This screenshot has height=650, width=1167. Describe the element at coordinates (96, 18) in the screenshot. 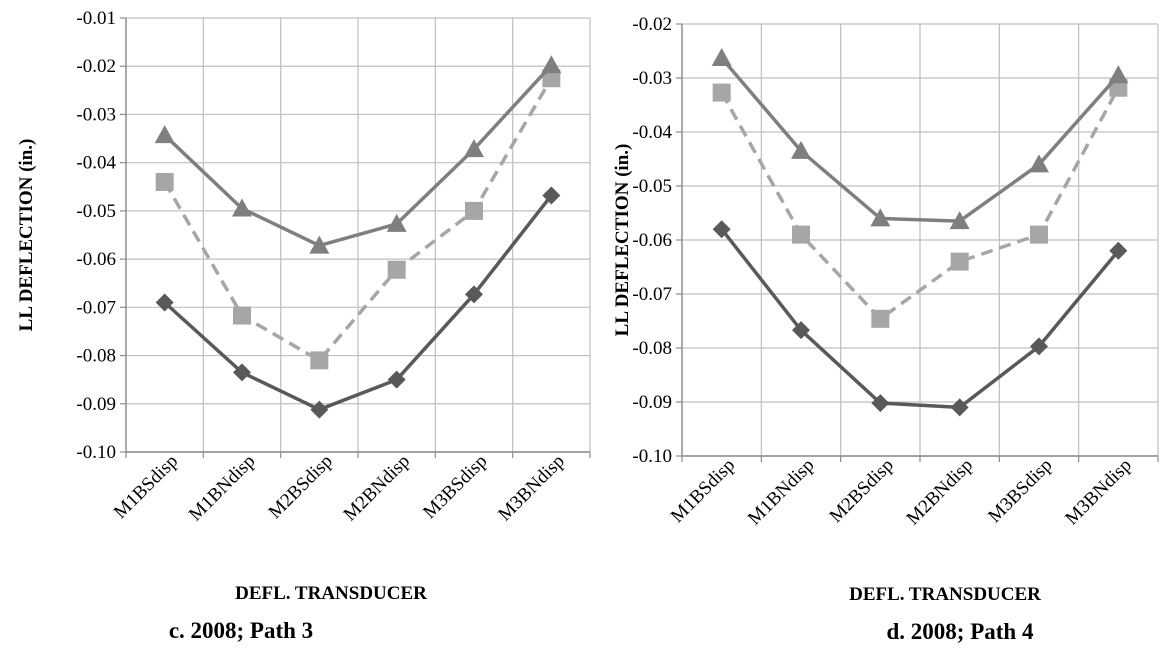

I see `y-tick-label: -0.01` at that location.